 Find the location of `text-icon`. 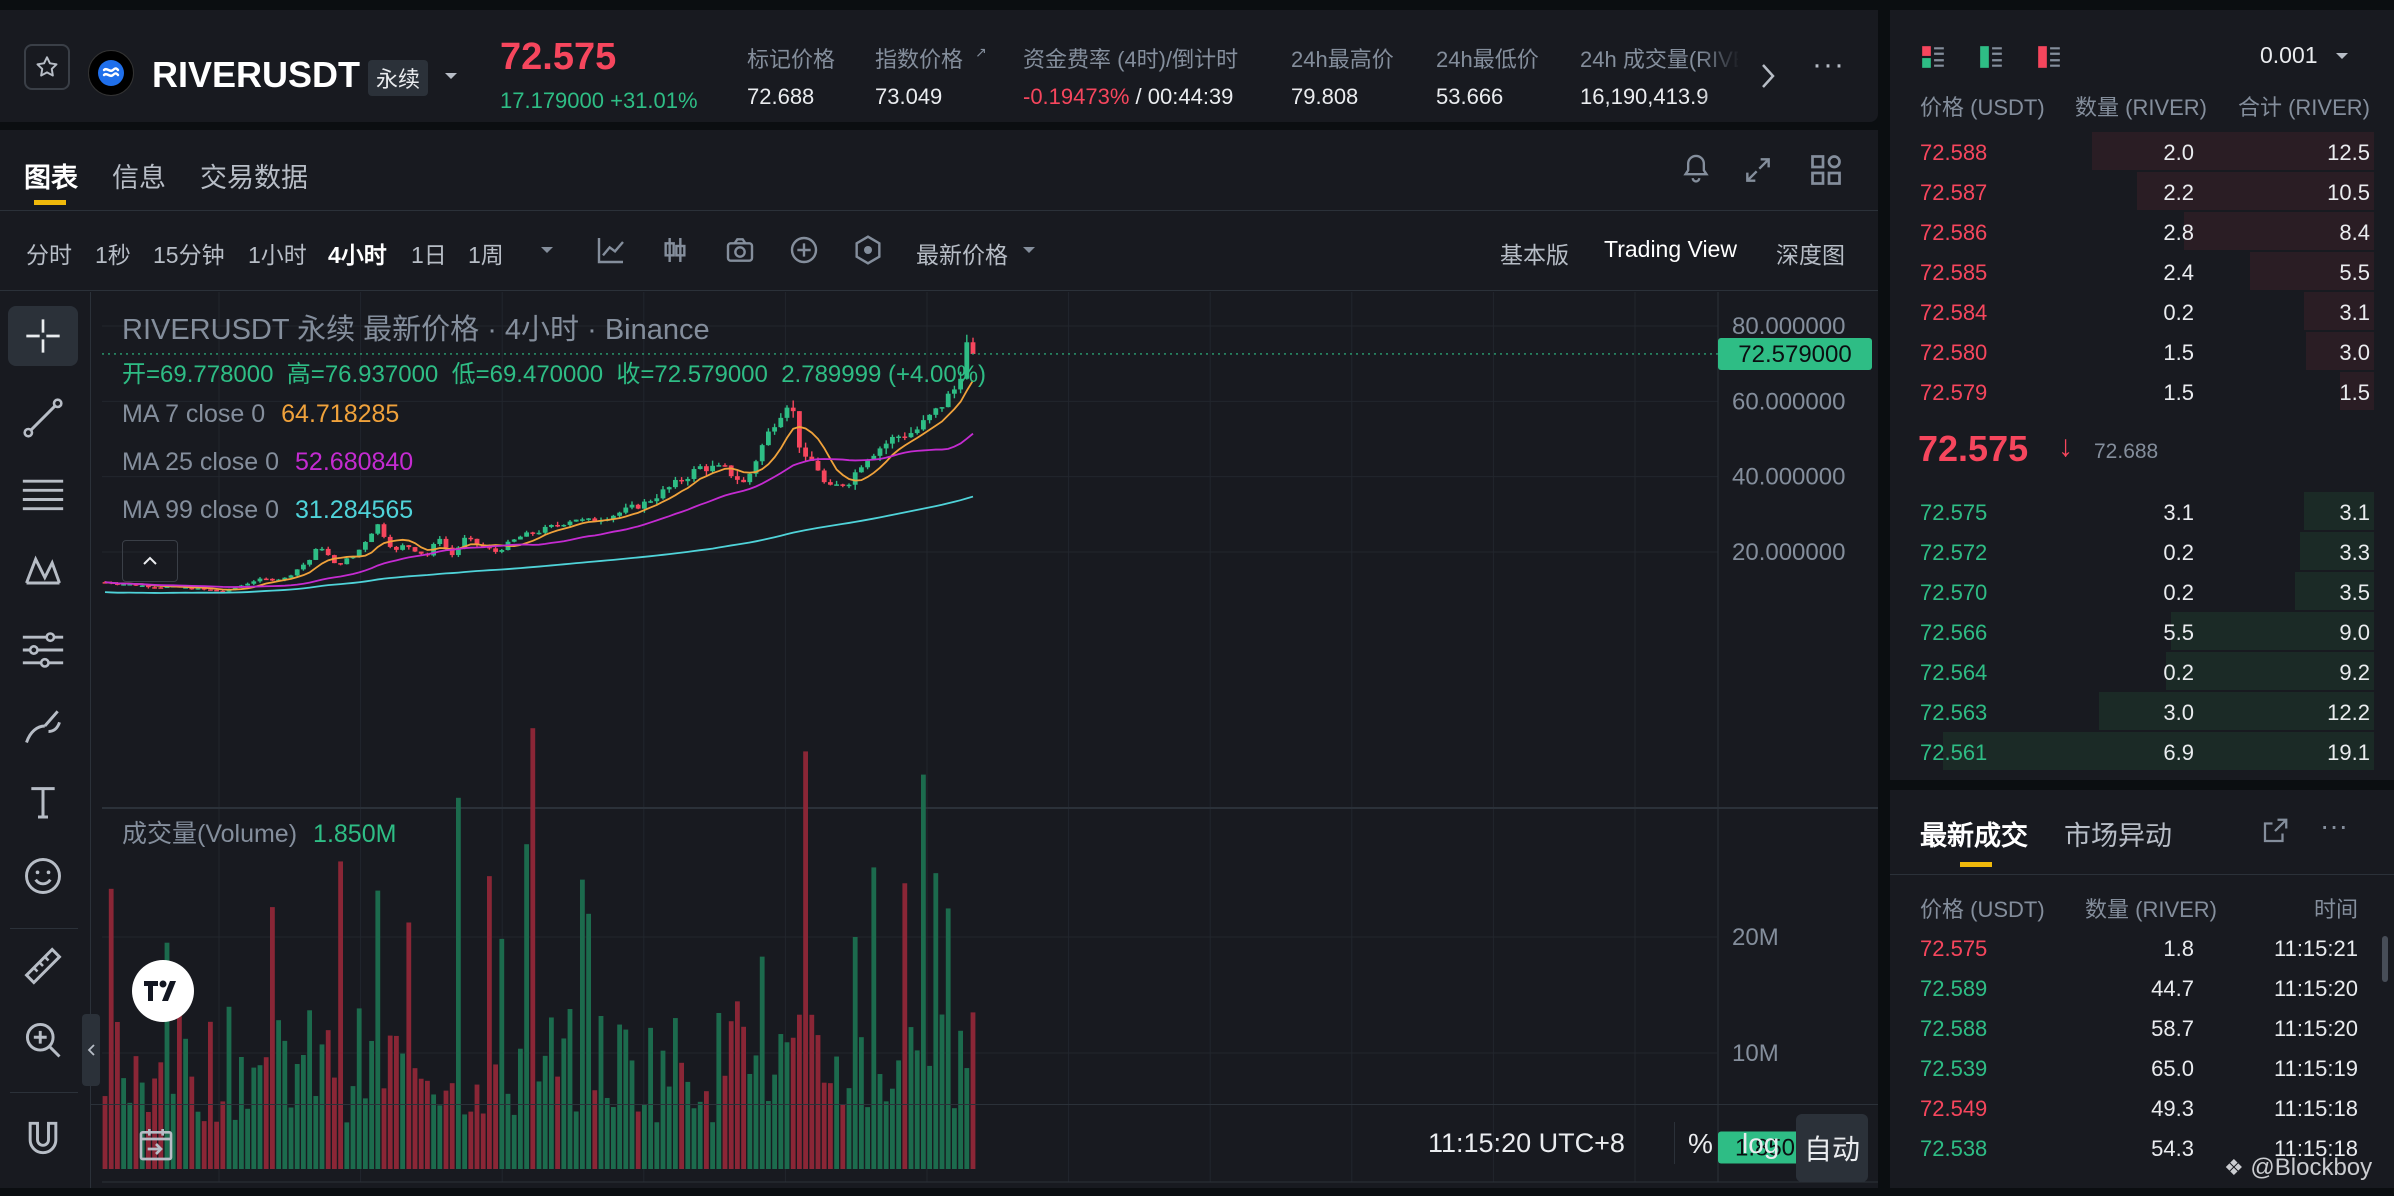

text-icon is located at coordinates (43, 803).